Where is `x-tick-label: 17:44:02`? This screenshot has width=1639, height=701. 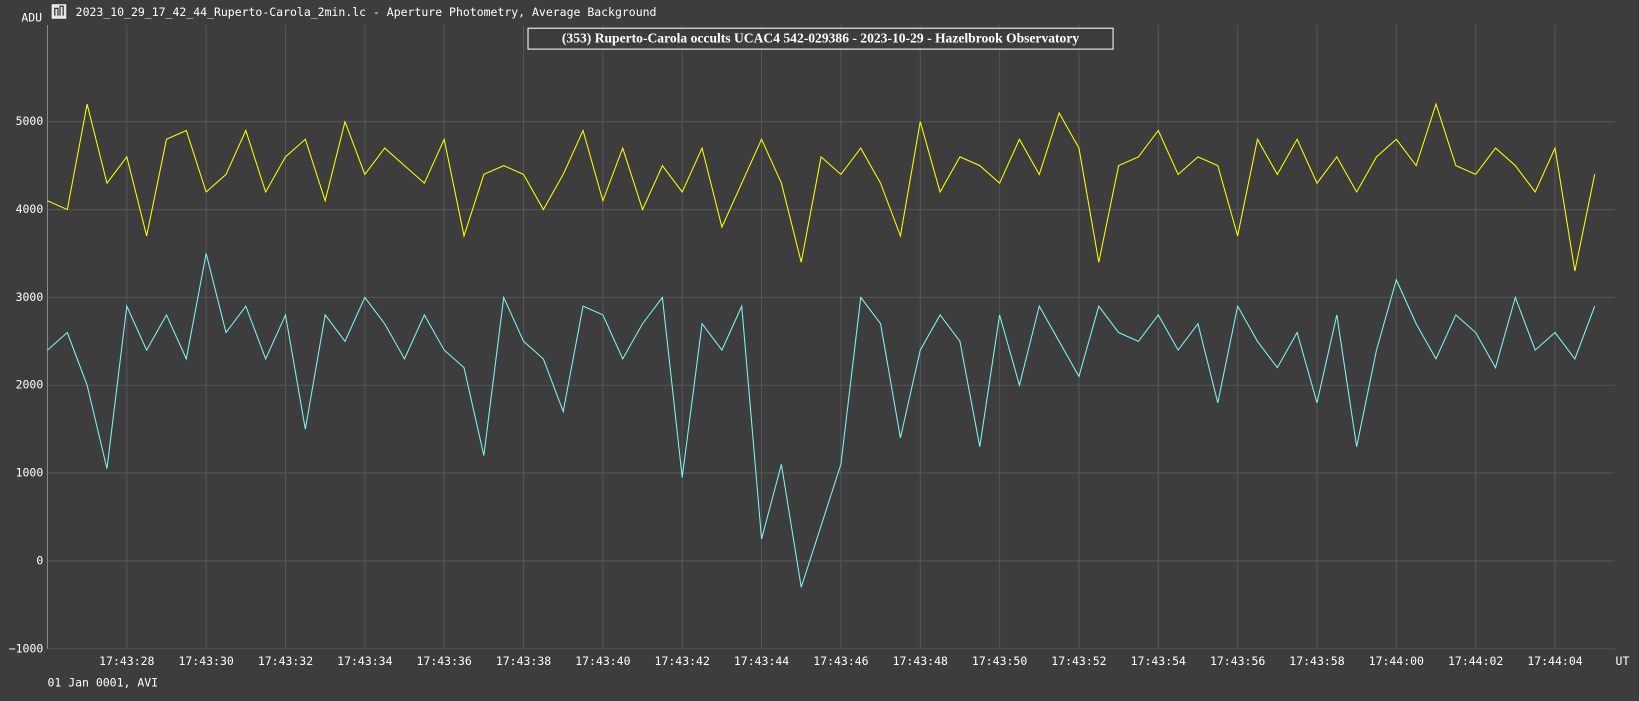
x-tick-label: 17:44:02 is located at coordinates (1475, 661).